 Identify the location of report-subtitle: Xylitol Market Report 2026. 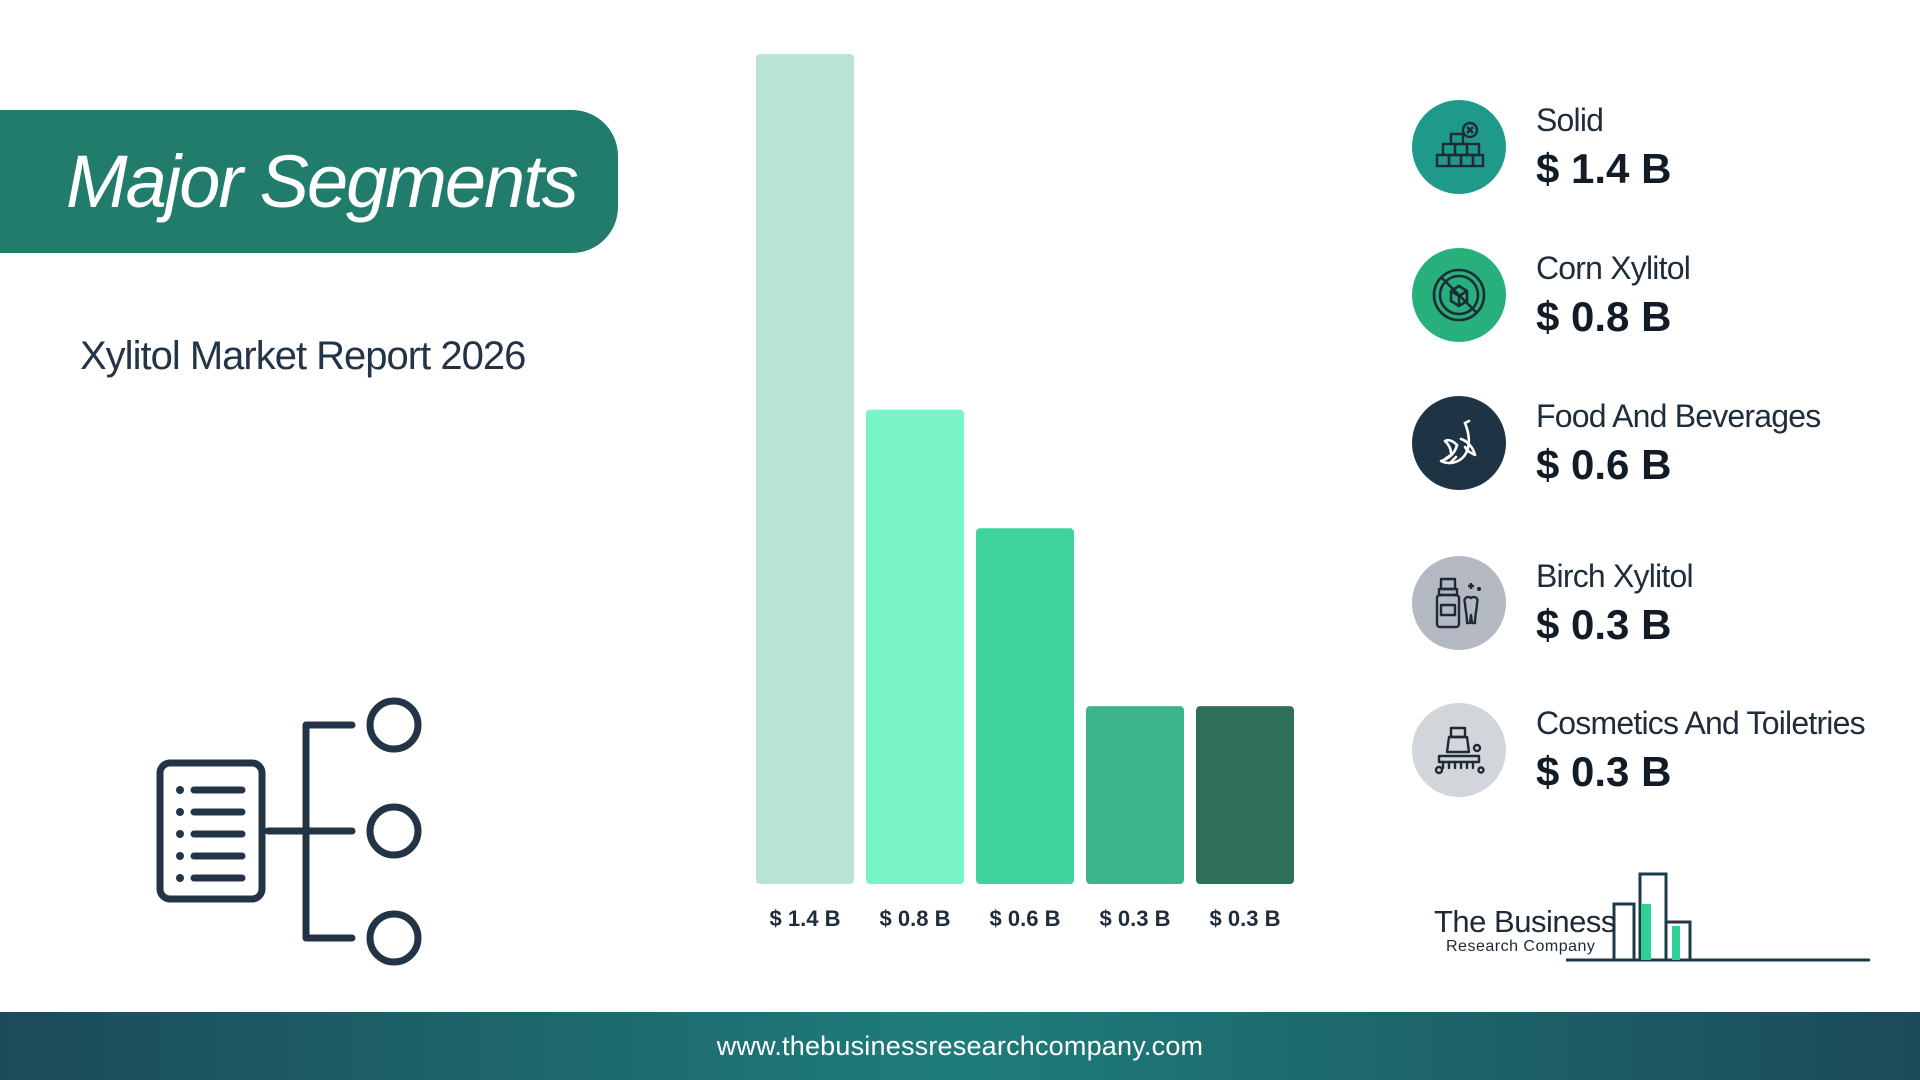
(303, 356).